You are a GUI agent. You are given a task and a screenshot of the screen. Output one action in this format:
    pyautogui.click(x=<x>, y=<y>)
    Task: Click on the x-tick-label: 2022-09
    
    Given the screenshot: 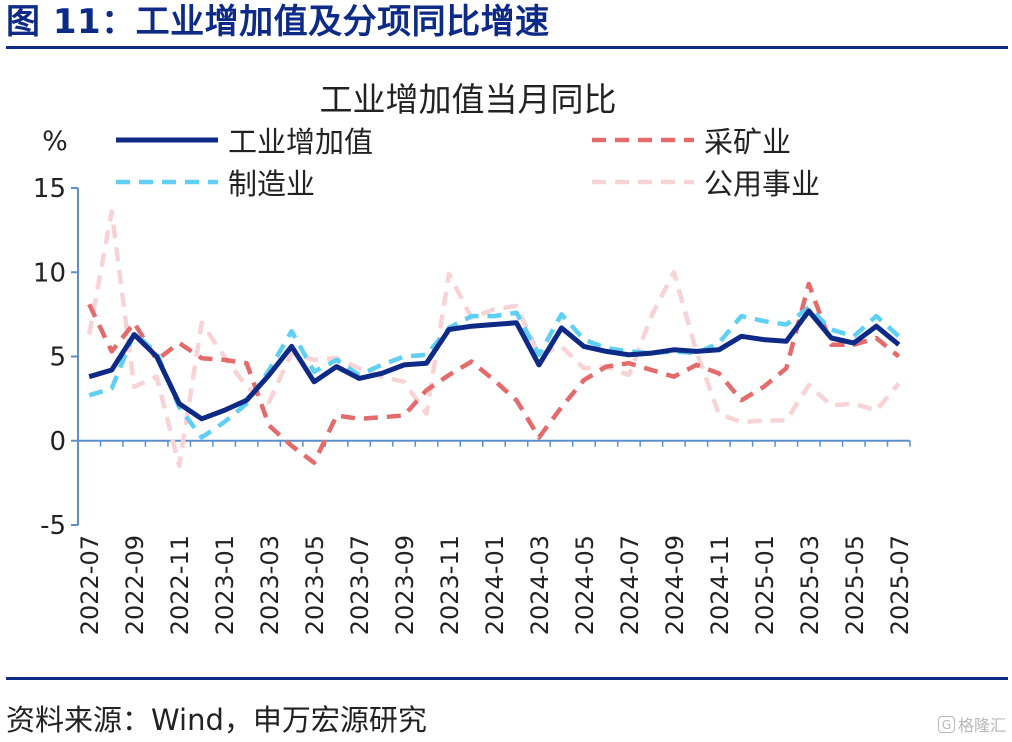 What is the action you would take?
    pyautogui.click(x=135, y=585)
    